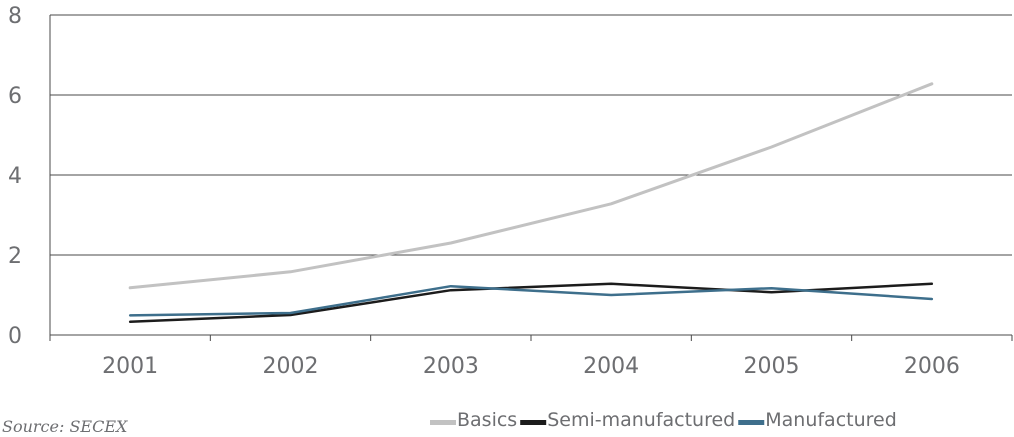 The width and height of the screenshot is (1014, 437). Describe the element at coordinates (932, 366) in the screenshot. I see `x-tick-2006: 2006` at that location.